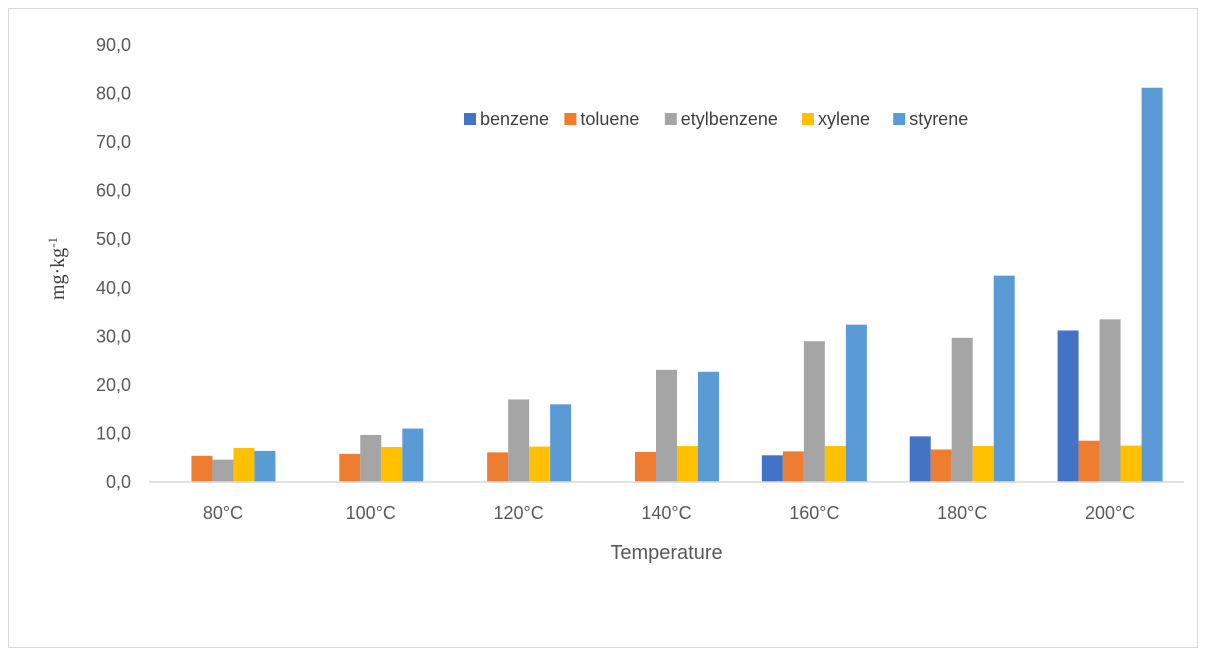 The height and width of the screenshot is (653, 1208). Describe the element at coordinates (113, 94) in the screenshot. I see `y-tick-label: 80,0` at that location.